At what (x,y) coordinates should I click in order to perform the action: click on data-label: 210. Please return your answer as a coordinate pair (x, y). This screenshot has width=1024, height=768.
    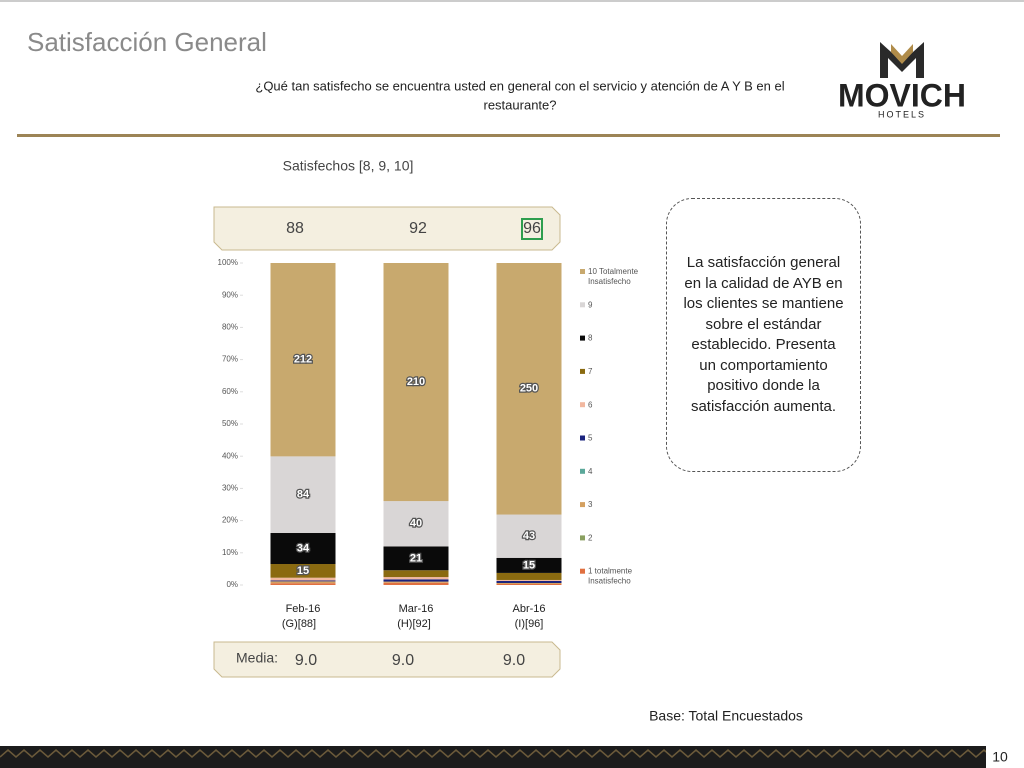
    Looking at the image, I should click on (416, 382).